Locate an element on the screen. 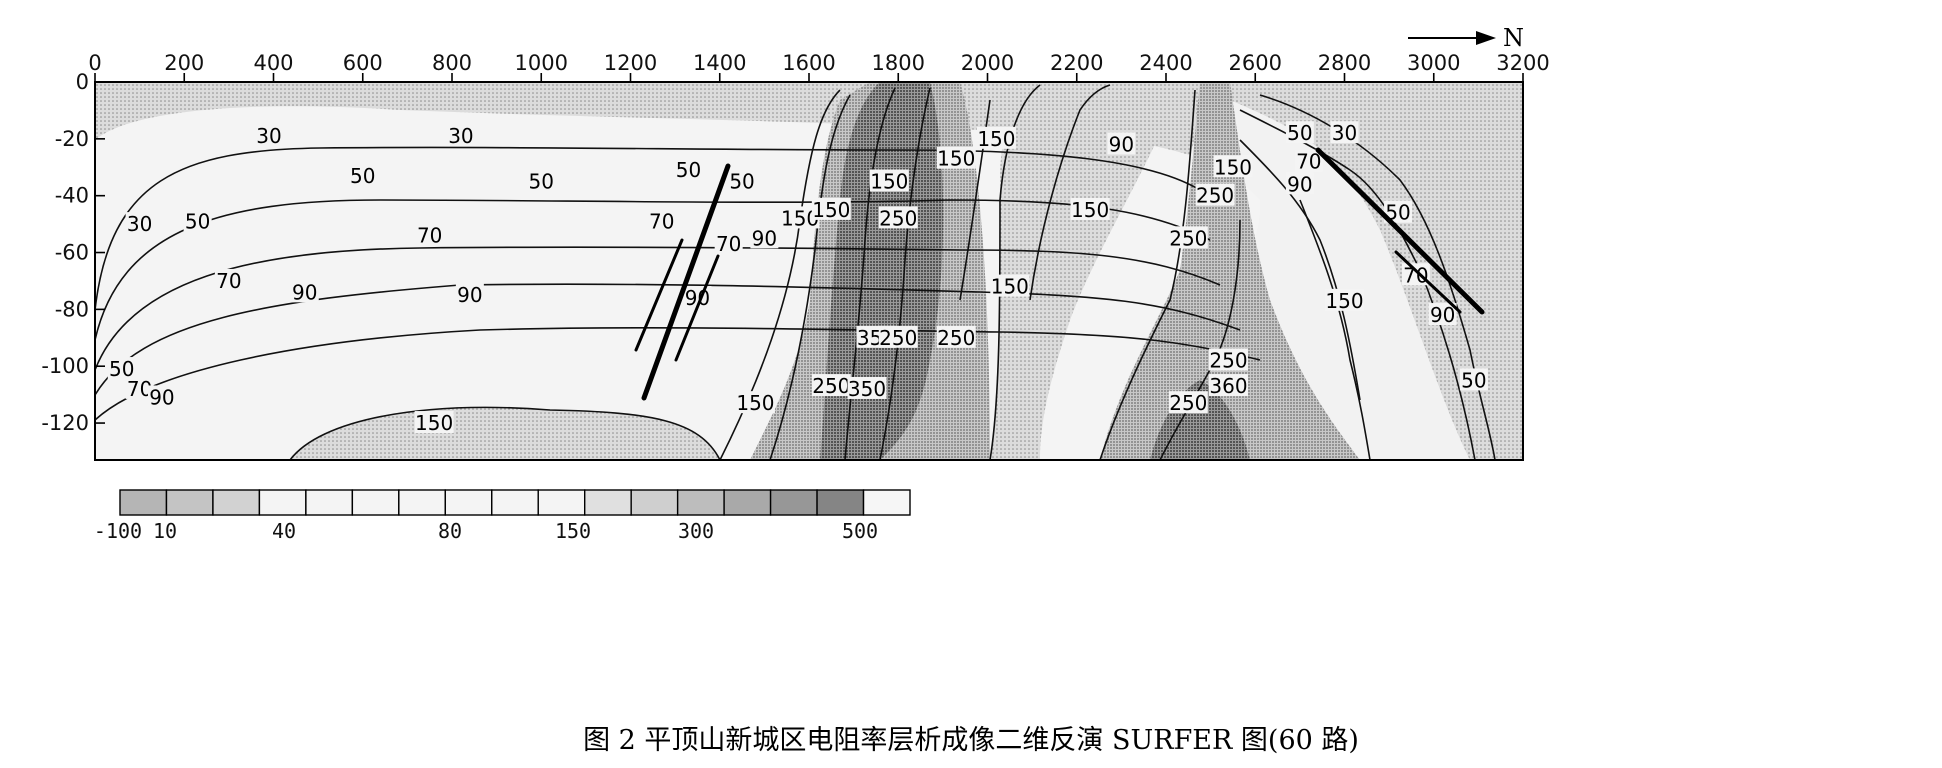 This screenshot has height=768, width=1942. far-east-conductive-zone is located at coordinates (1451, 271).